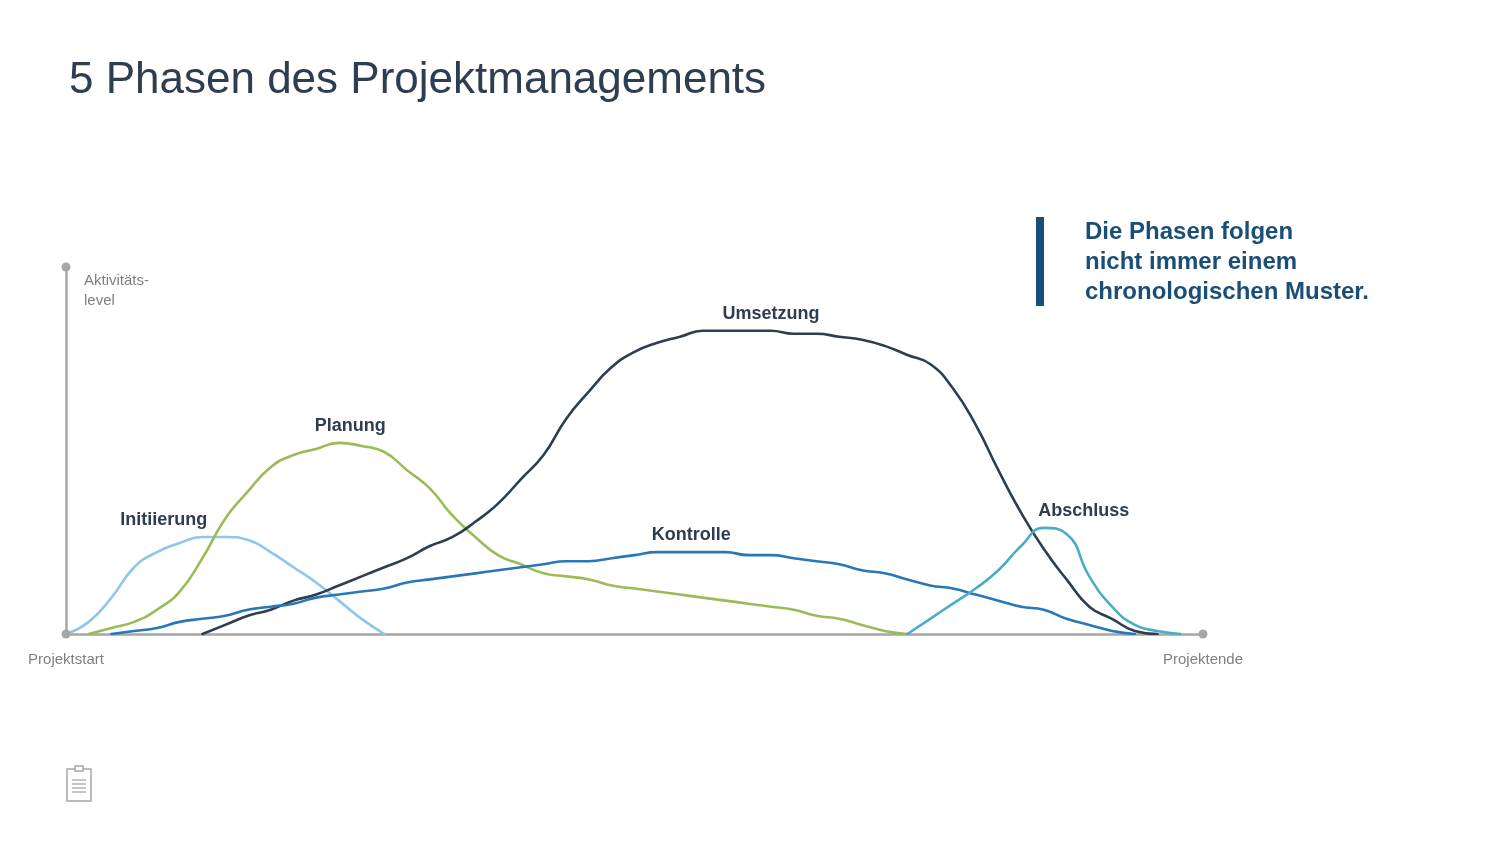  What do you see at coordinates (418, 77) in the screenshot?
I see `chart-title: 5 Phasen des Projektmanagements` at bounding box center [418, 77].